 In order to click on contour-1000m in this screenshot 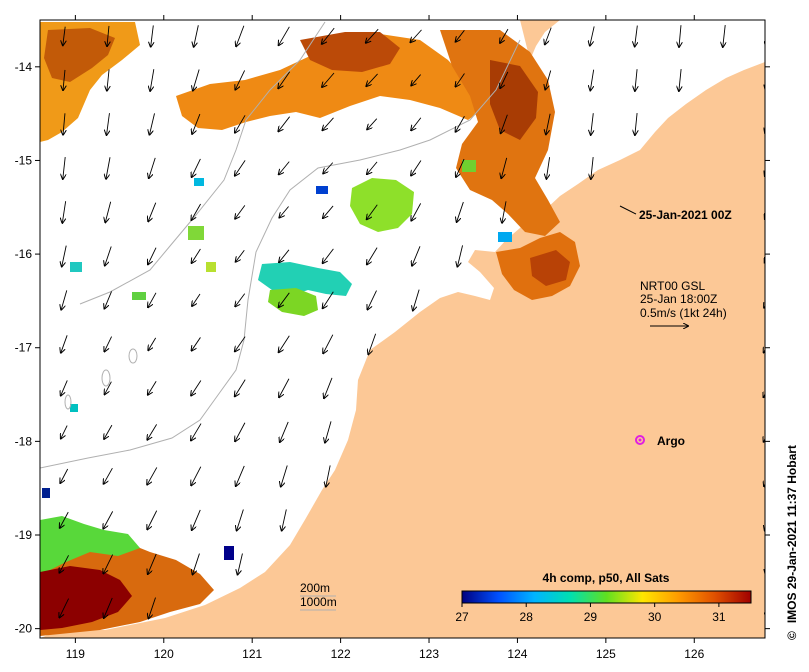, I will do `click(202, 163)`.